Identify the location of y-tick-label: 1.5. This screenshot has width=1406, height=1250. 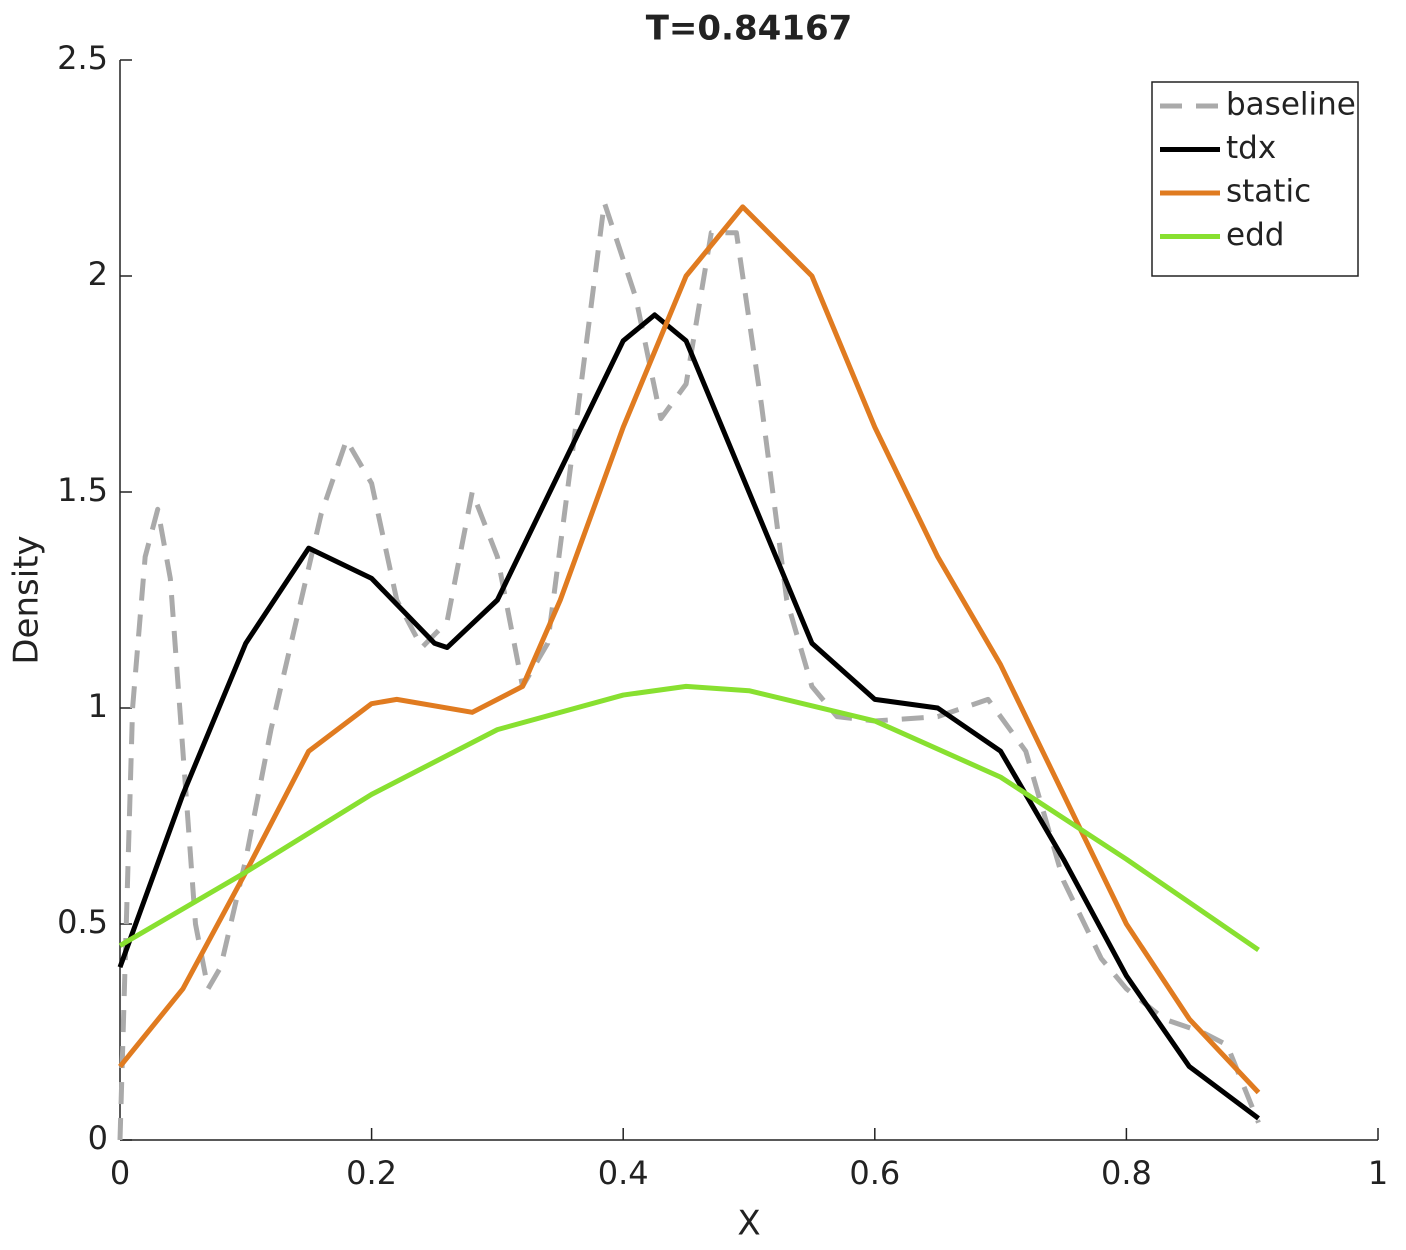
(82, 490).